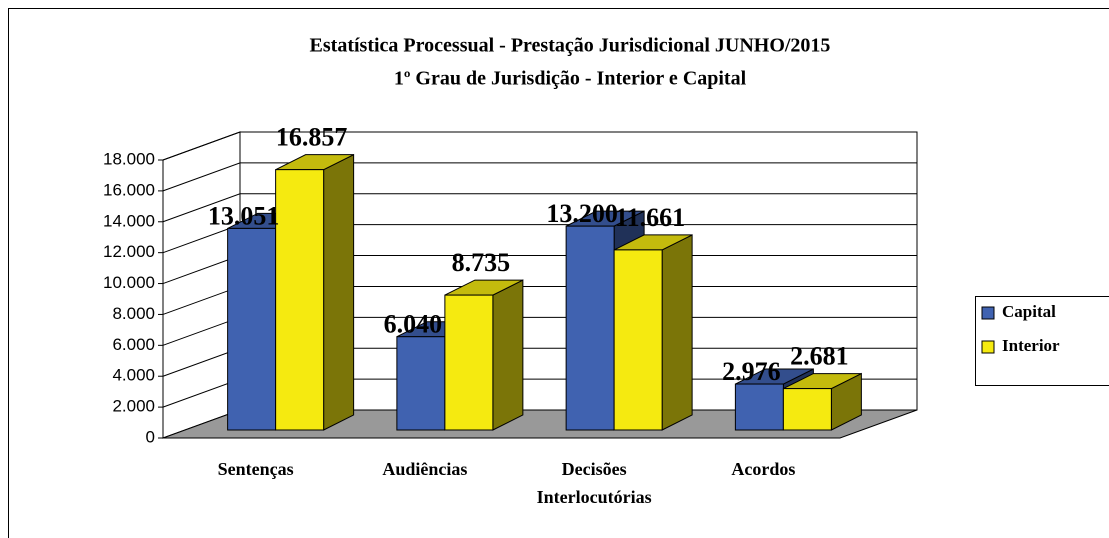  I want to click on y-tick-label: 4.000, so click(133, 375).